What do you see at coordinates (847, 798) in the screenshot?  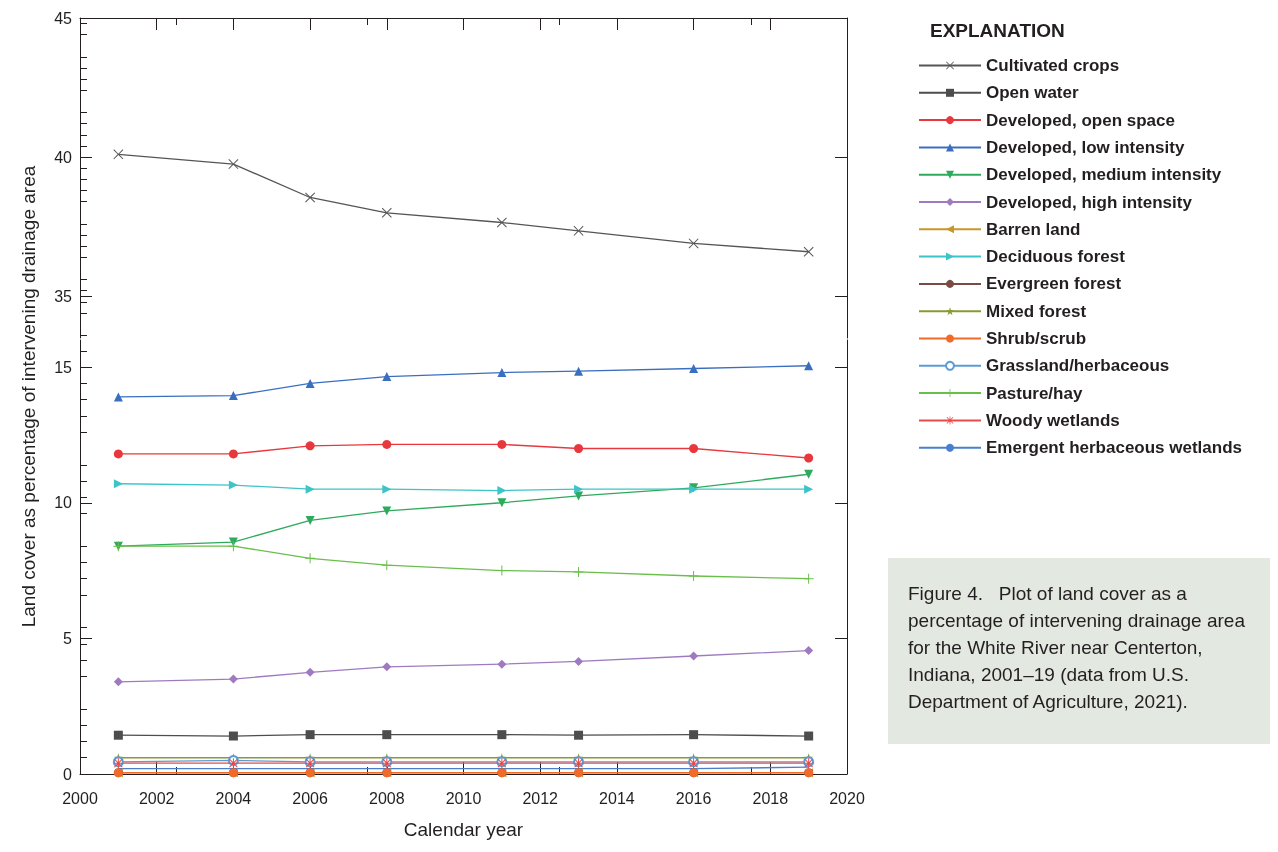 I see `x-tick-label: 2020` at bounding box center [847, 798].